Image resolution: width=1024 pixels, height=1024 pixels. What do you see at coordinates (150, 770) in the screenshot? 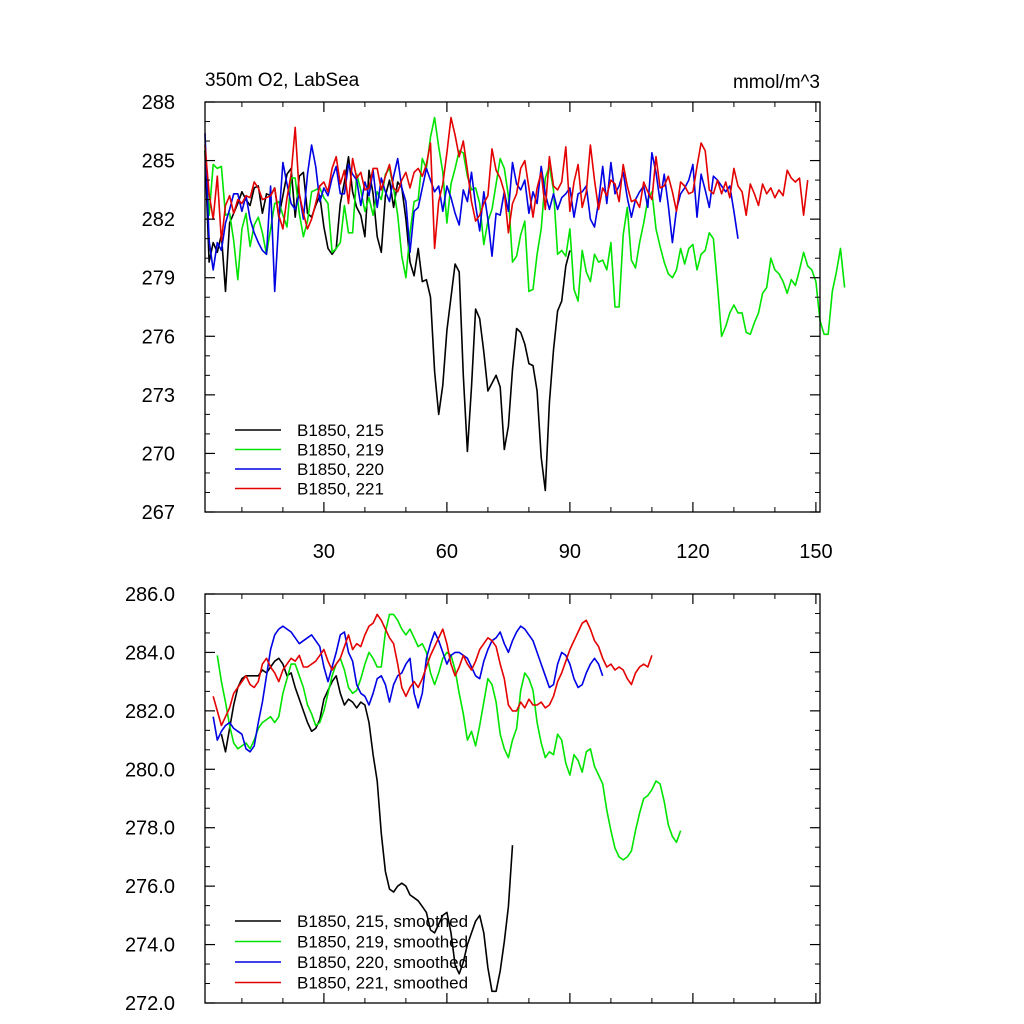
I see `y-tick-label: 280.0` at bounding box center [150, 770].